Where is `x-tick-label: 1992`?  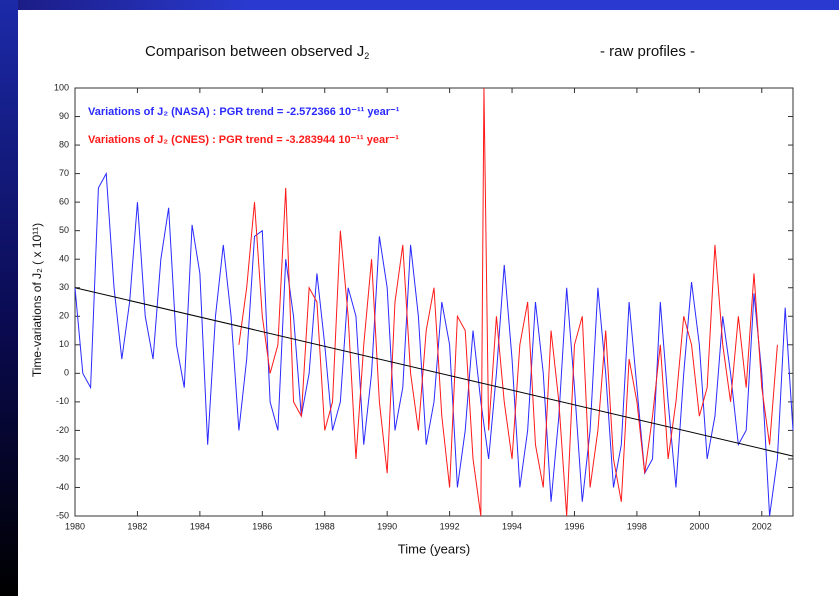 x-tick-label: 1992 is located at coordinates (450, 526).